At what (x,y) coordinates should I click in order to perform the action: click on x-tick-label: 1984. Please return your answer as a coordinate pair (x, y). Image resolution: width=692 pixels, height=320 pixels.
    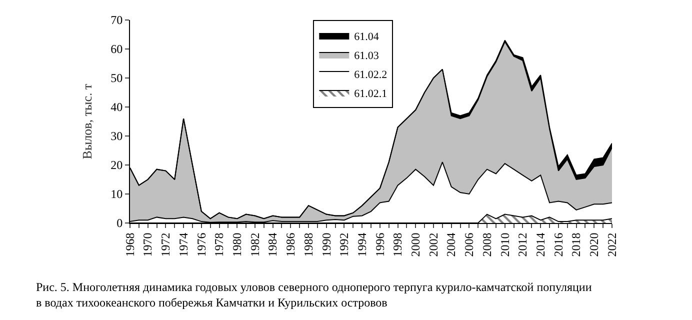
    Looking at the image, I should click on (273, 244).